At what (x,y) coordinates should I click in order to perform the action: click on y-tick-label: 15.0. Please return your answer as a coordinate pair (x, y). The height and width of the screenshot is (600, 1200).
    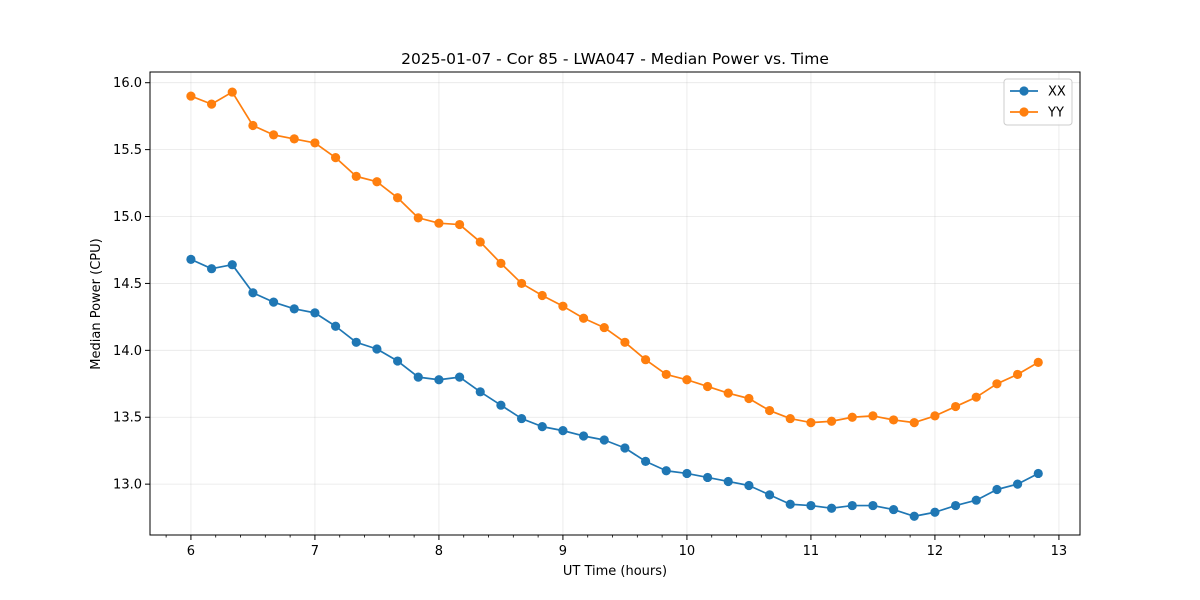
    Looking at the image, I should click on (127, 217).